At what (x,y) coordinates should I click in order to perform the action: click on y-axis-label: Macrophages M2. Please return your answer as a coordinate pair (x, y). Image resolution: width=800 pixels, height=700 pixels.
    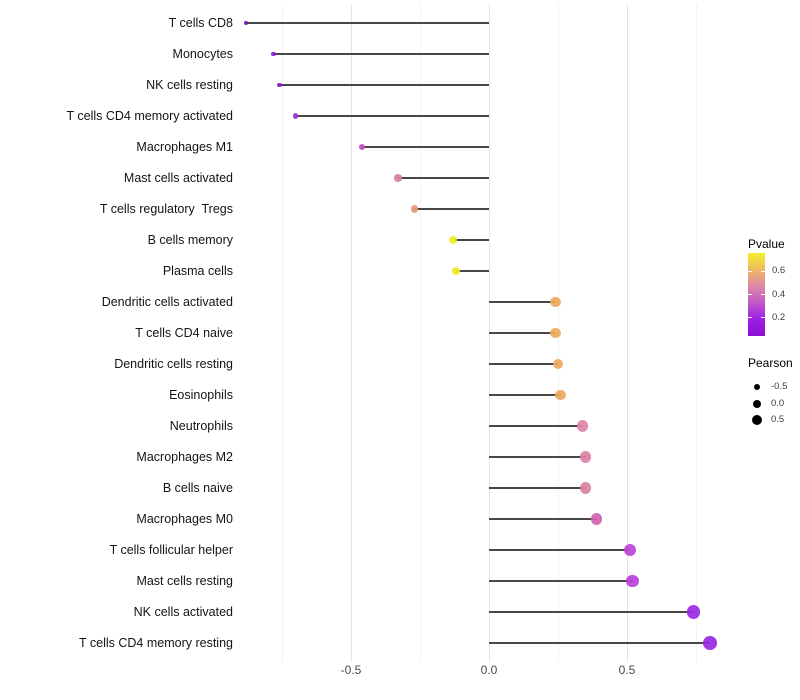
    Looking at the image, I should click on (184, 457).